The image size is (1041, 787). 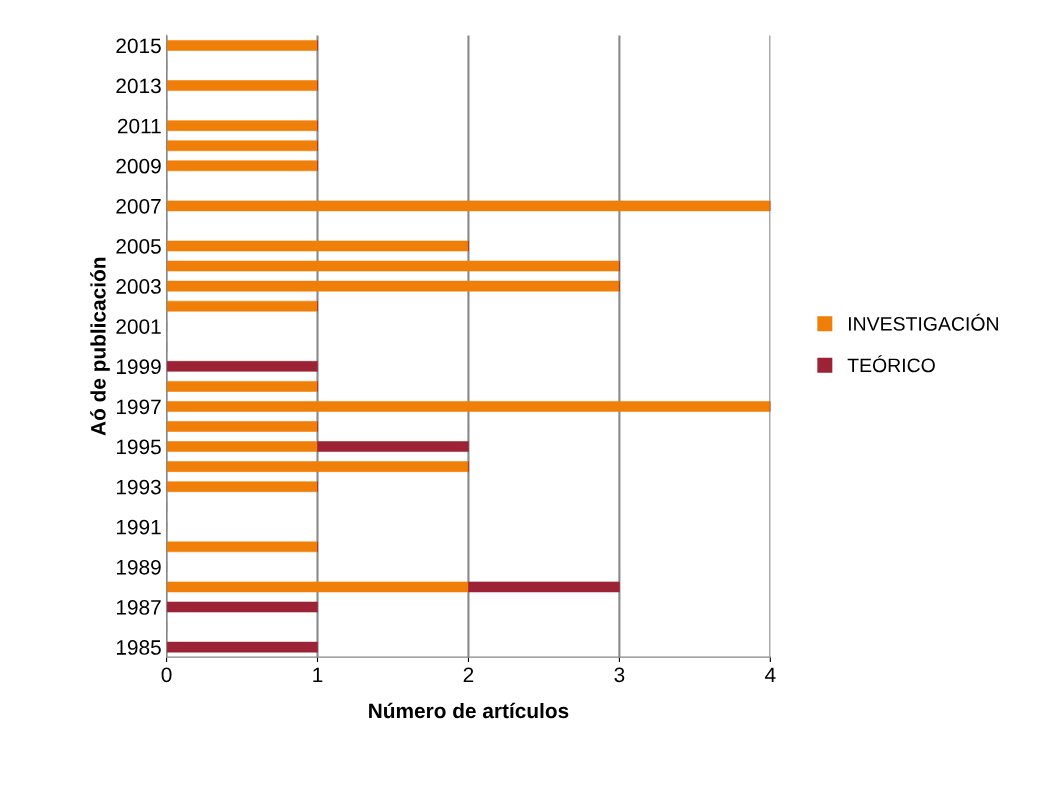 I want to click on y-tick-label: 2011, so click(x=139, y=126).